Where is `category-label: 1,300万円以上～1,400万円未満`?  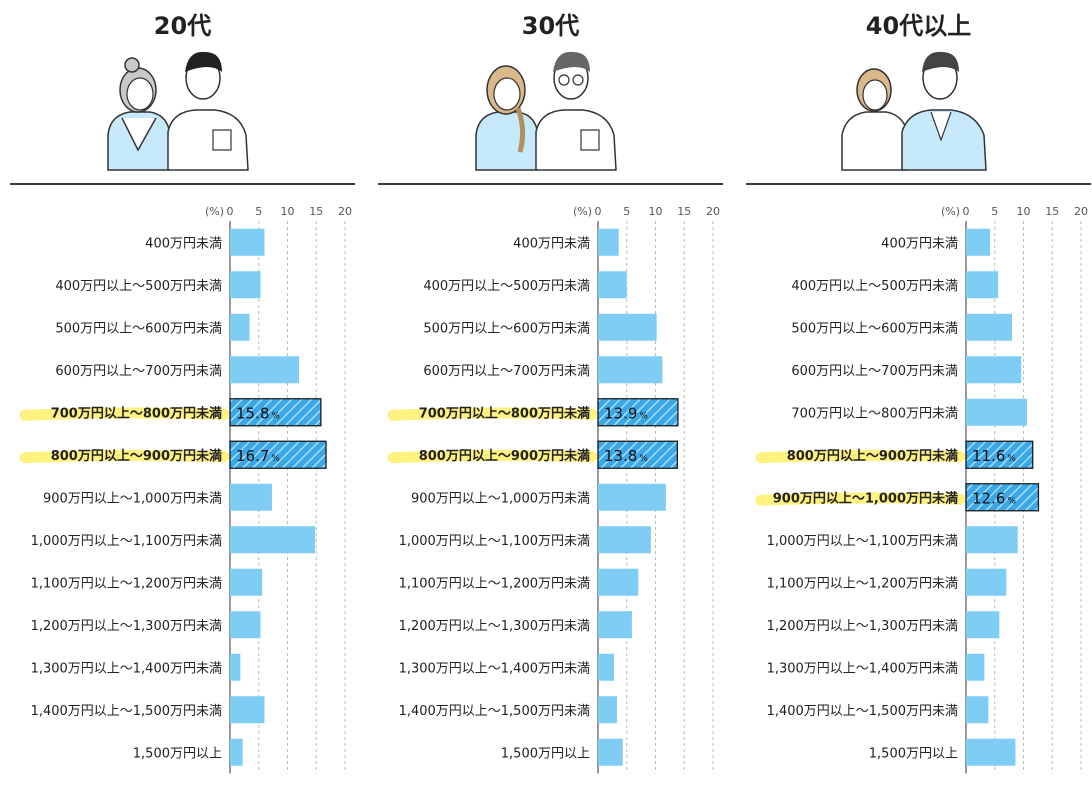 category-label: 1,300万円以上～1,400万円未満 is located at coordinates (494, 668).